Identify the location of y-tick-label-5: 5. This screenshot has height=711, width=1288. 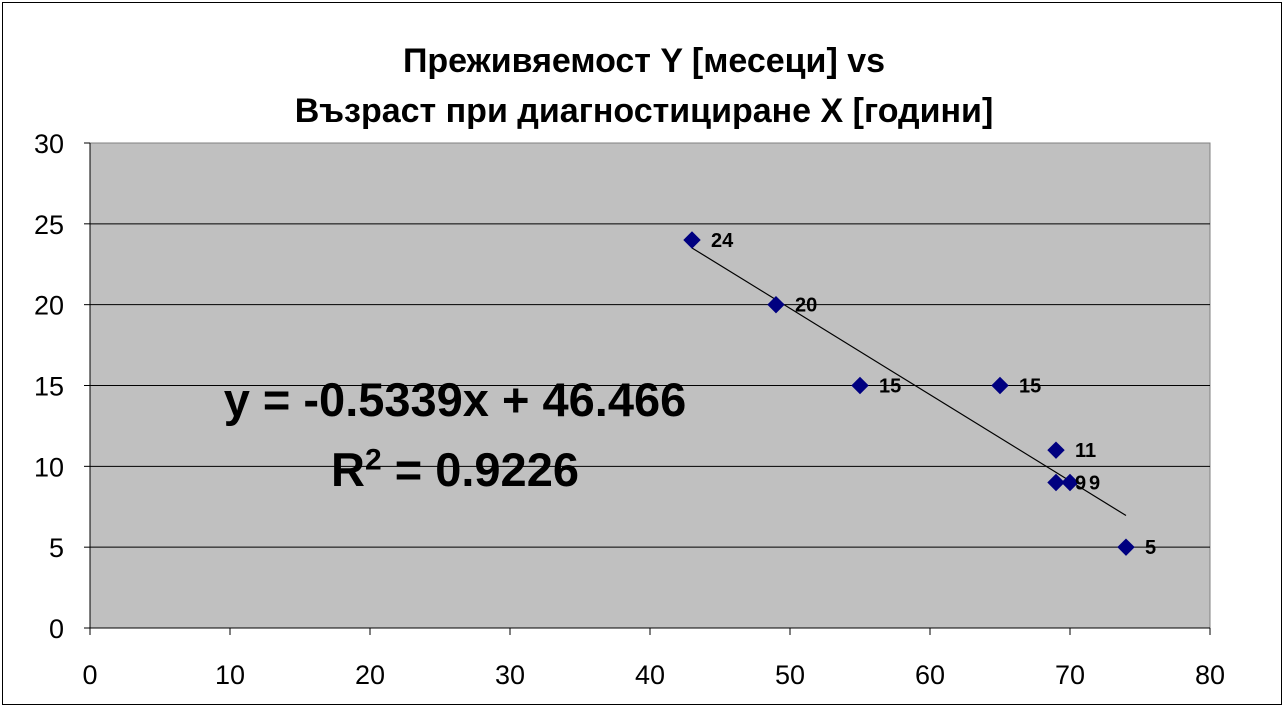
(56, 548).